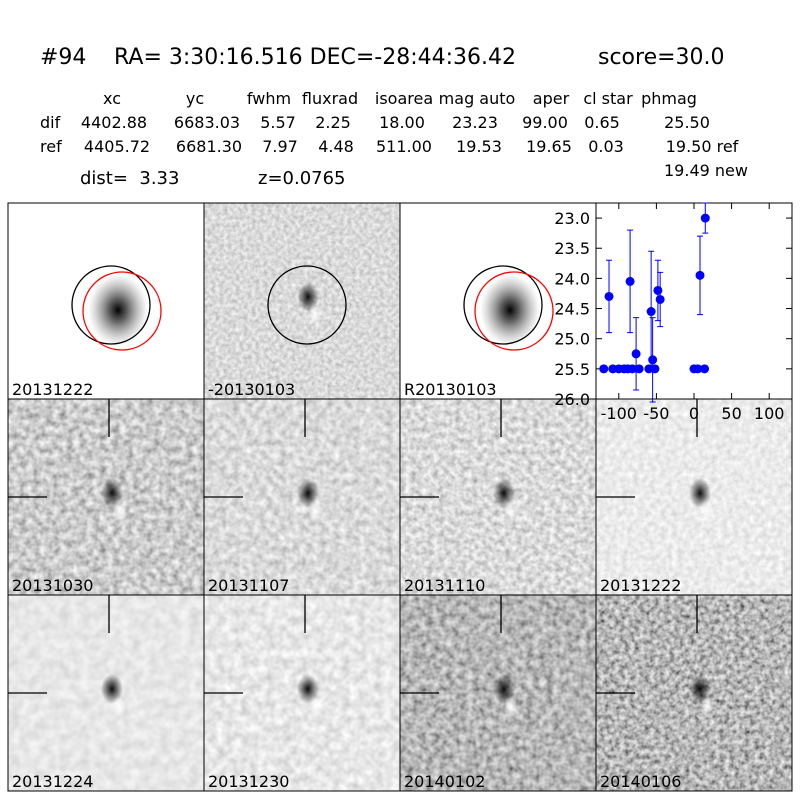 Image resolution: width=800 pixels, height=800 pixels. I want to click on stamp-frame, so click(694, 693).